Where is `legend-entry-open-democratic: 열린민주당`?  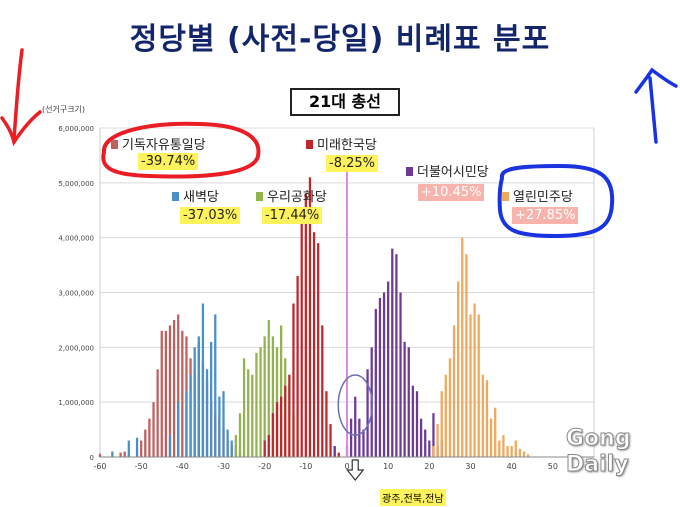
legend-entry-open-democratic: 열린민주당 is located at coordinates (537, 195).